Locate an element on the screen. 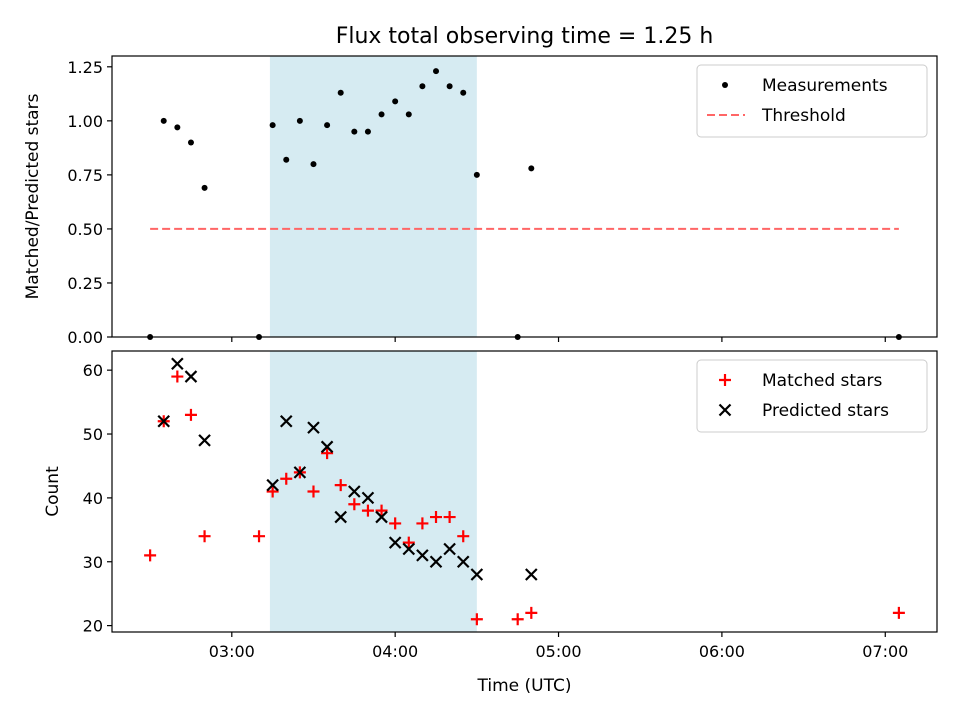 This screenshot has width=960, height=720. y-tick-label: 1.25 is located at coordinates (85, 67).